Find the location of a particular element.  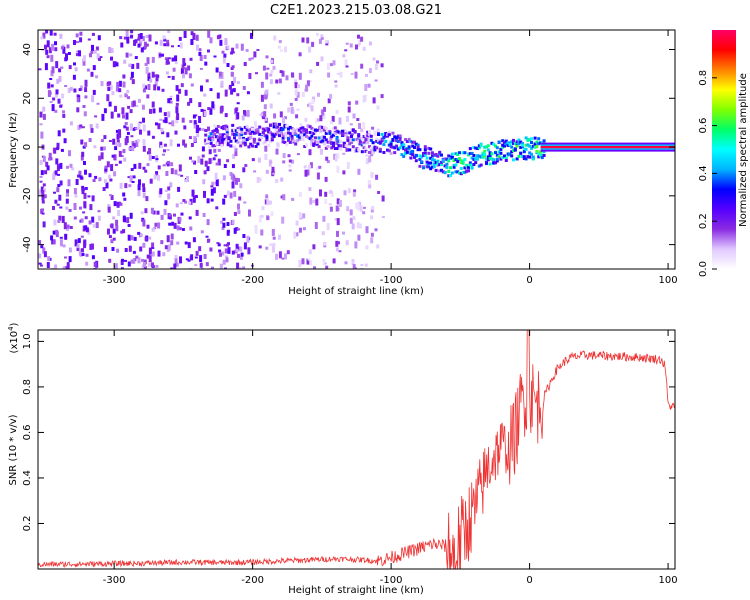

x-tick-label: 100 is located at coordinates (668, 280).